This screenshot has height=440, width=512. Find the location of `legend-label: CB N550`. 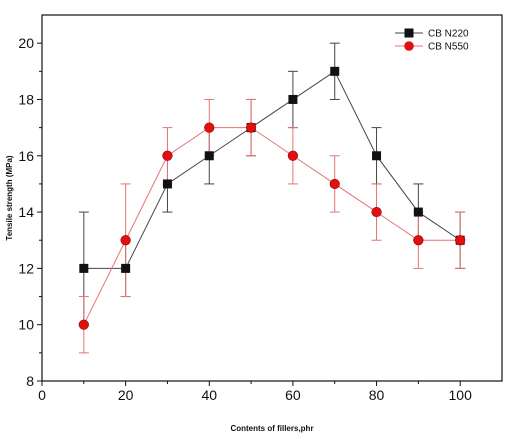

legend-label: CB N550 is located at coordinates (448, 47).